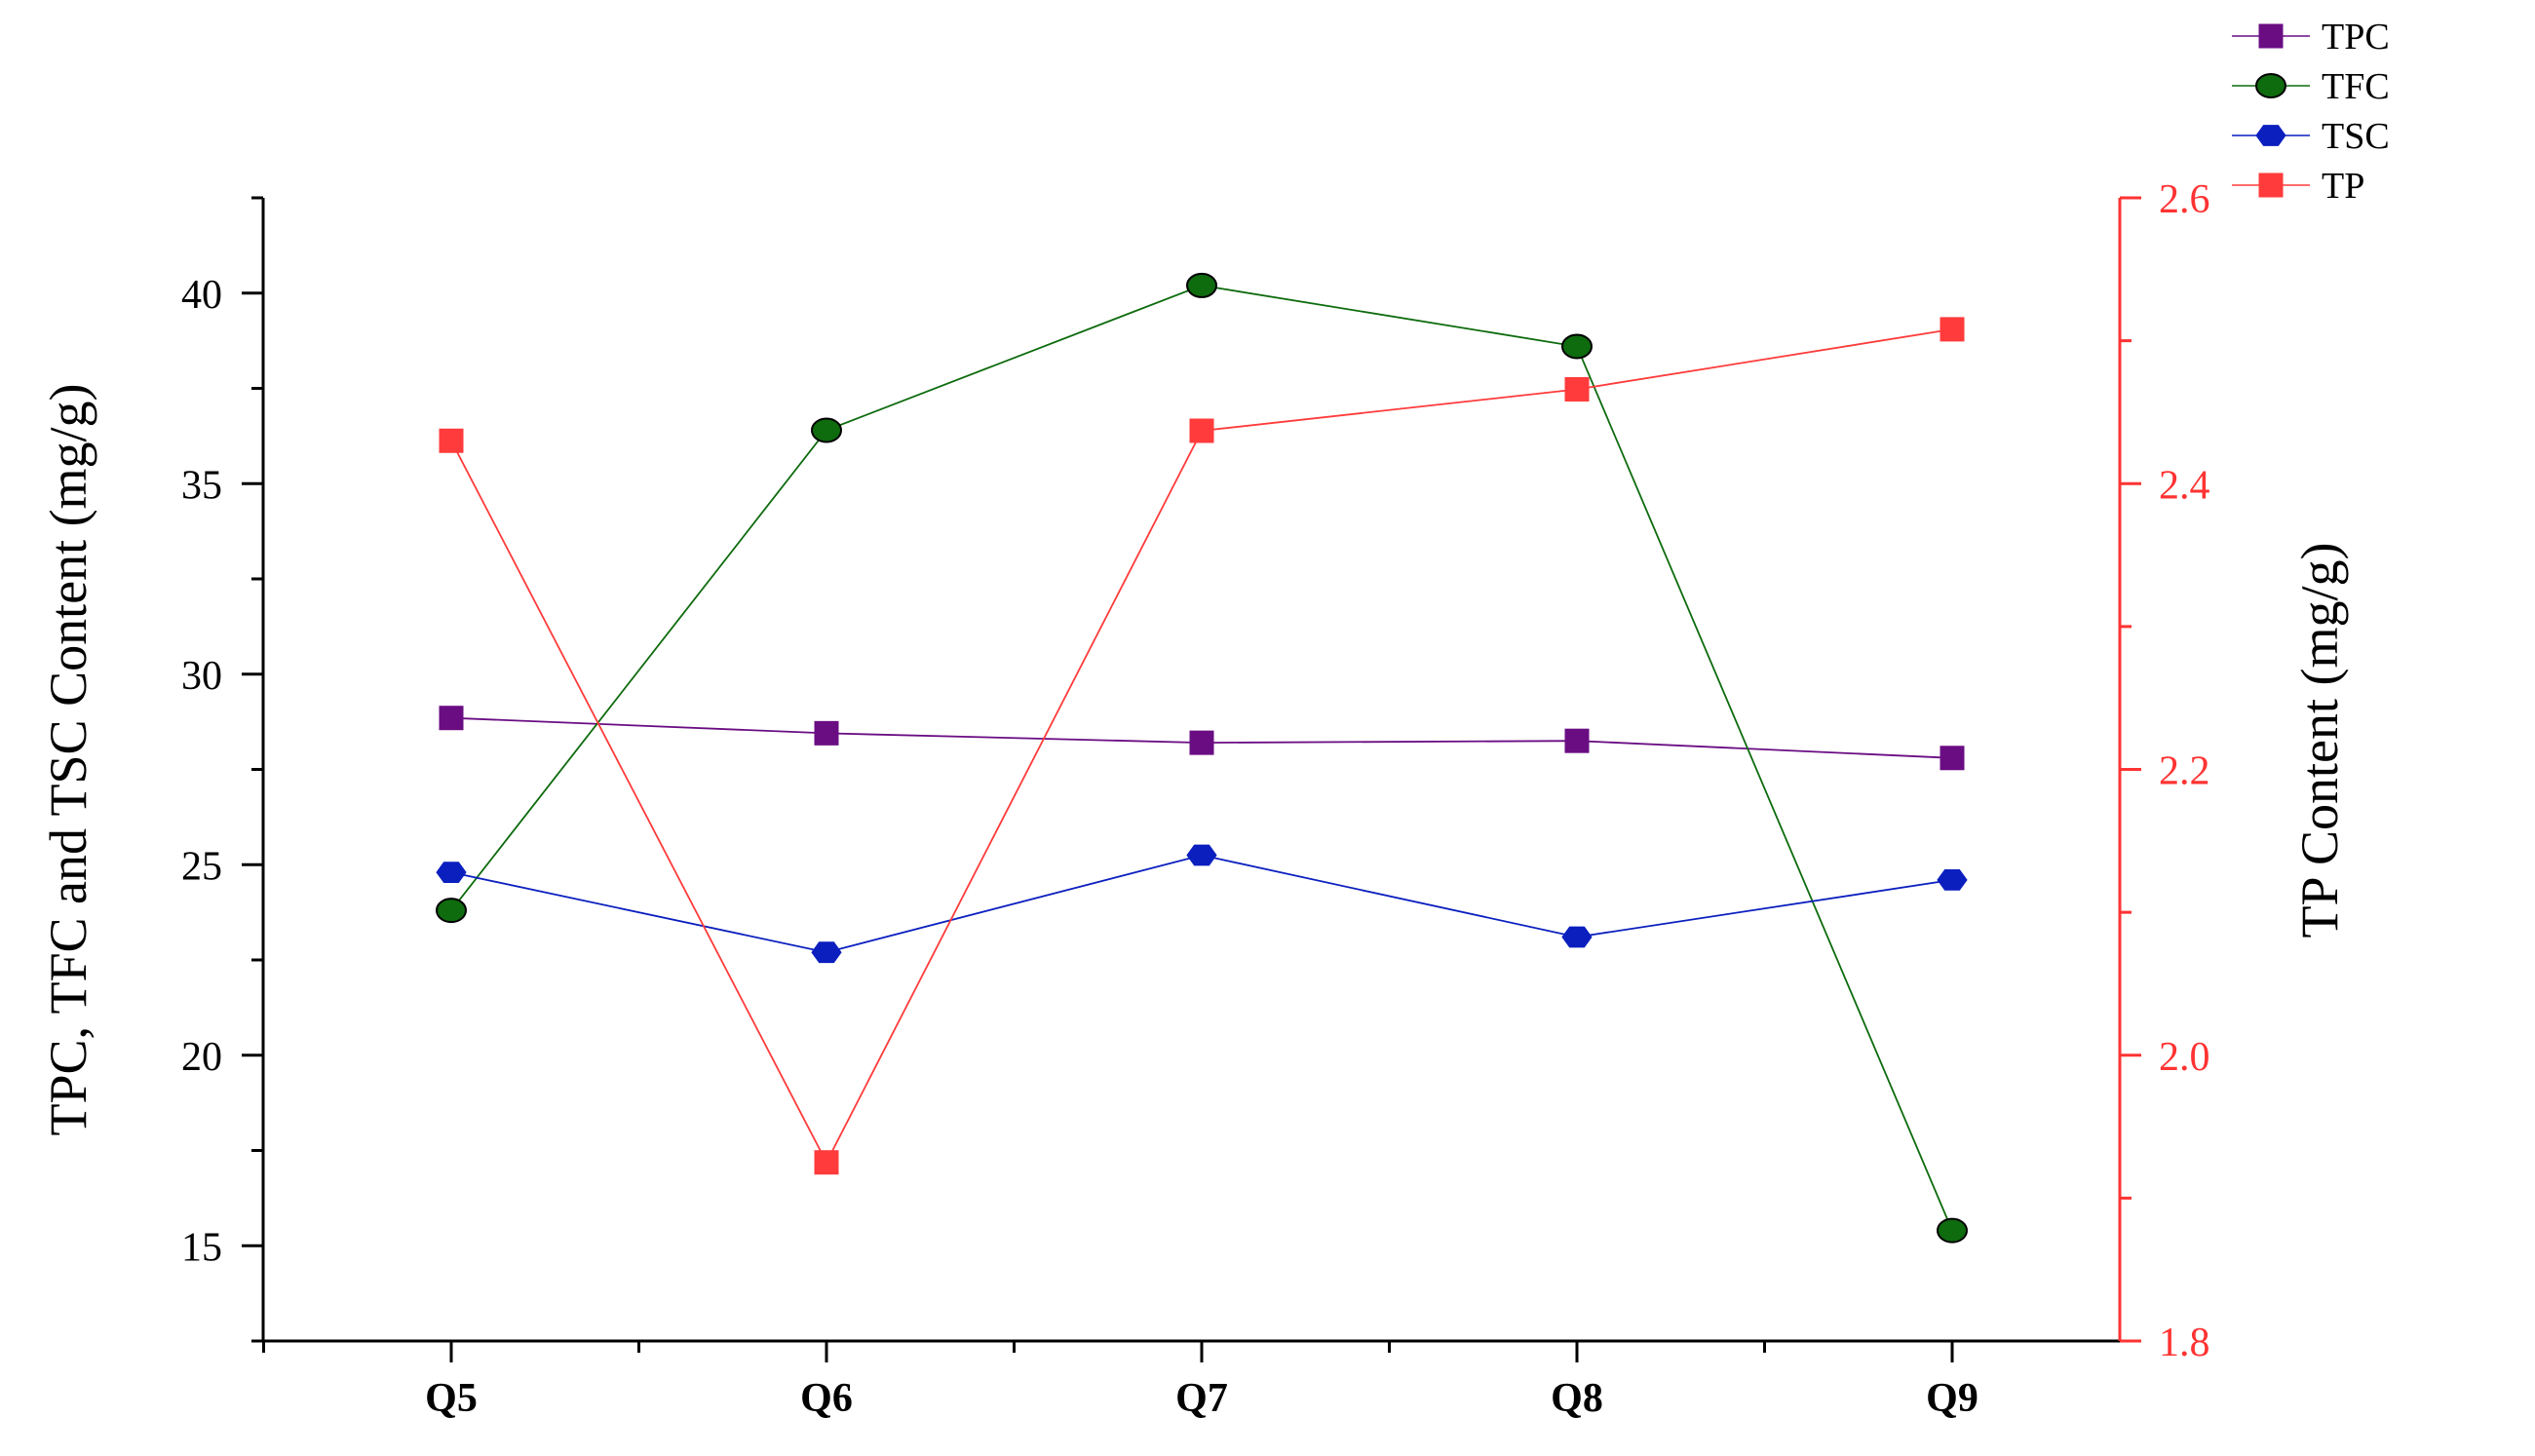 The width and height of the screenshot is (2535, 1456). What do you see at coordinates (2311, 112) in the screenshot?
I see `legend: TPC TFC TSC TP` at bounding box center [2311, 112].